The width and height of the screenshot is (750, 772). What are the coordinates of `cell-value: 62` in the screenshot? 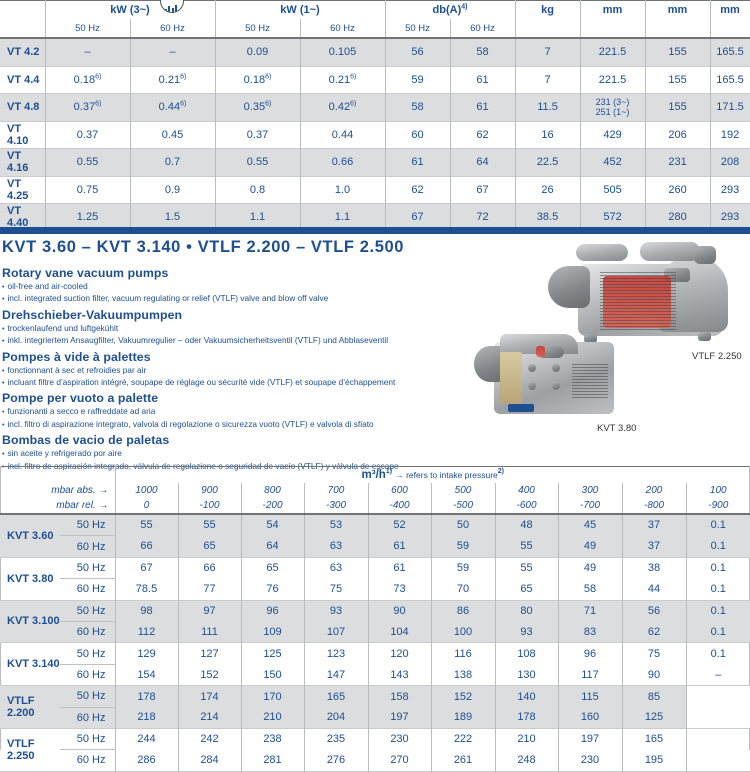 It's located at (417, 190).